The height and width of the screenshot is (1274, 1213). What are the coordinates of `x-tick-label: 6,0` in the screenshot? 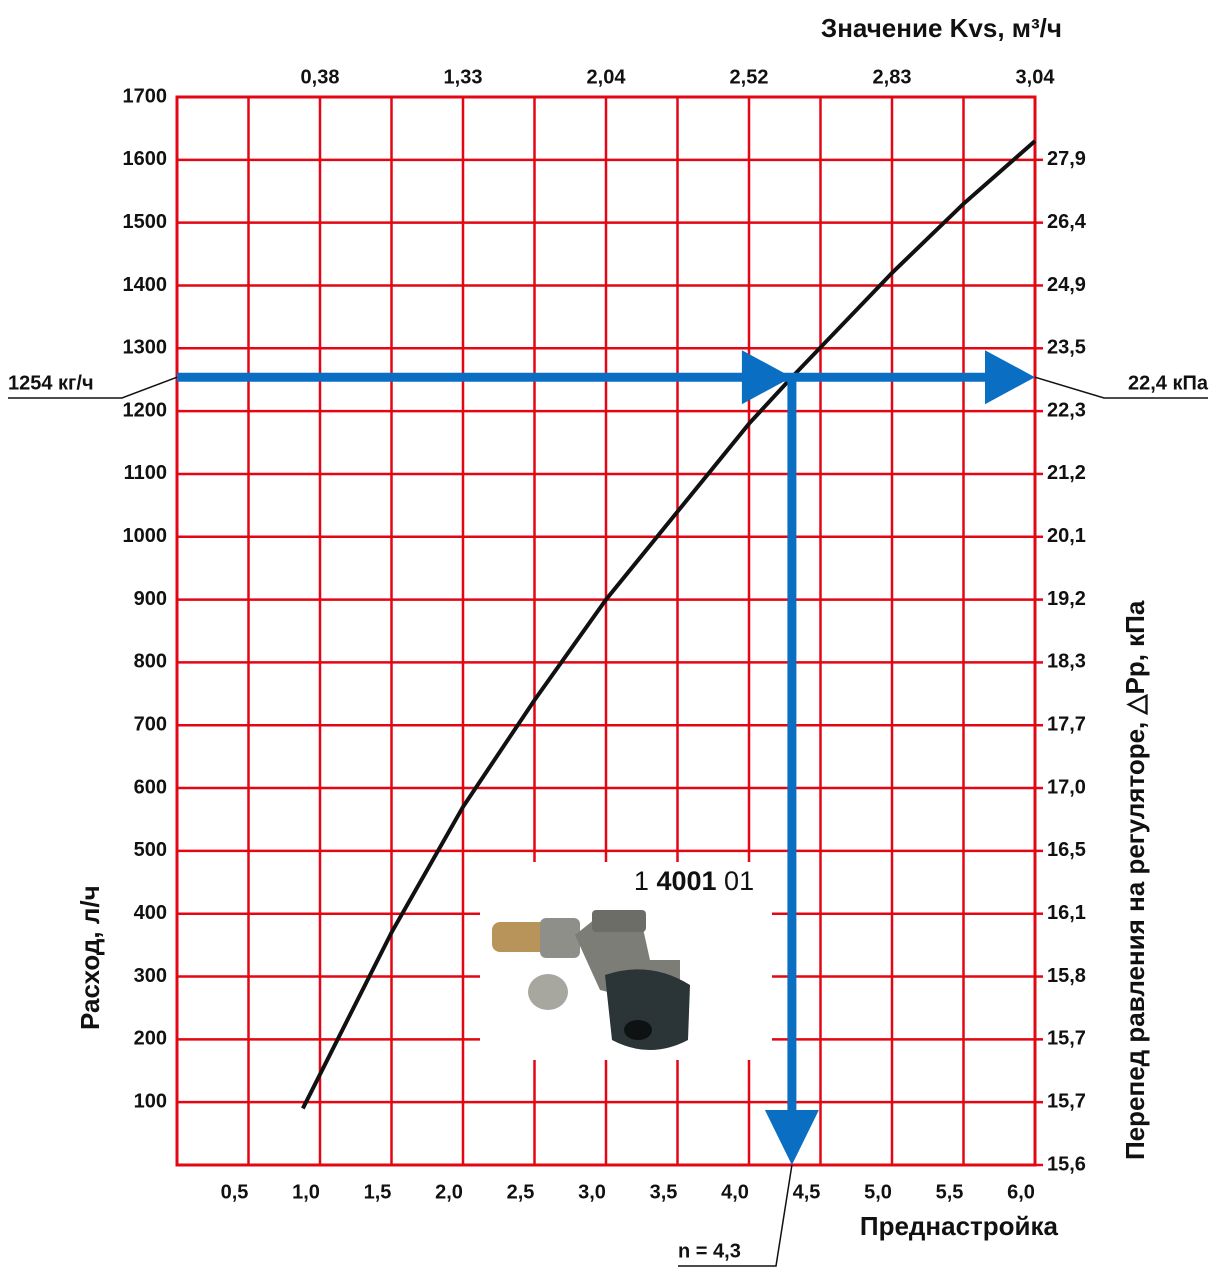 It's located at (1021, 1192).